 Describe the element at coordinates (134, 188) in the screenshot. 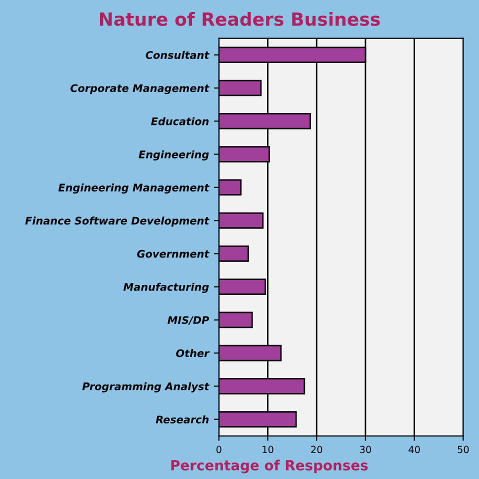

I see `y-tick-label: Engineering Management` at that location.